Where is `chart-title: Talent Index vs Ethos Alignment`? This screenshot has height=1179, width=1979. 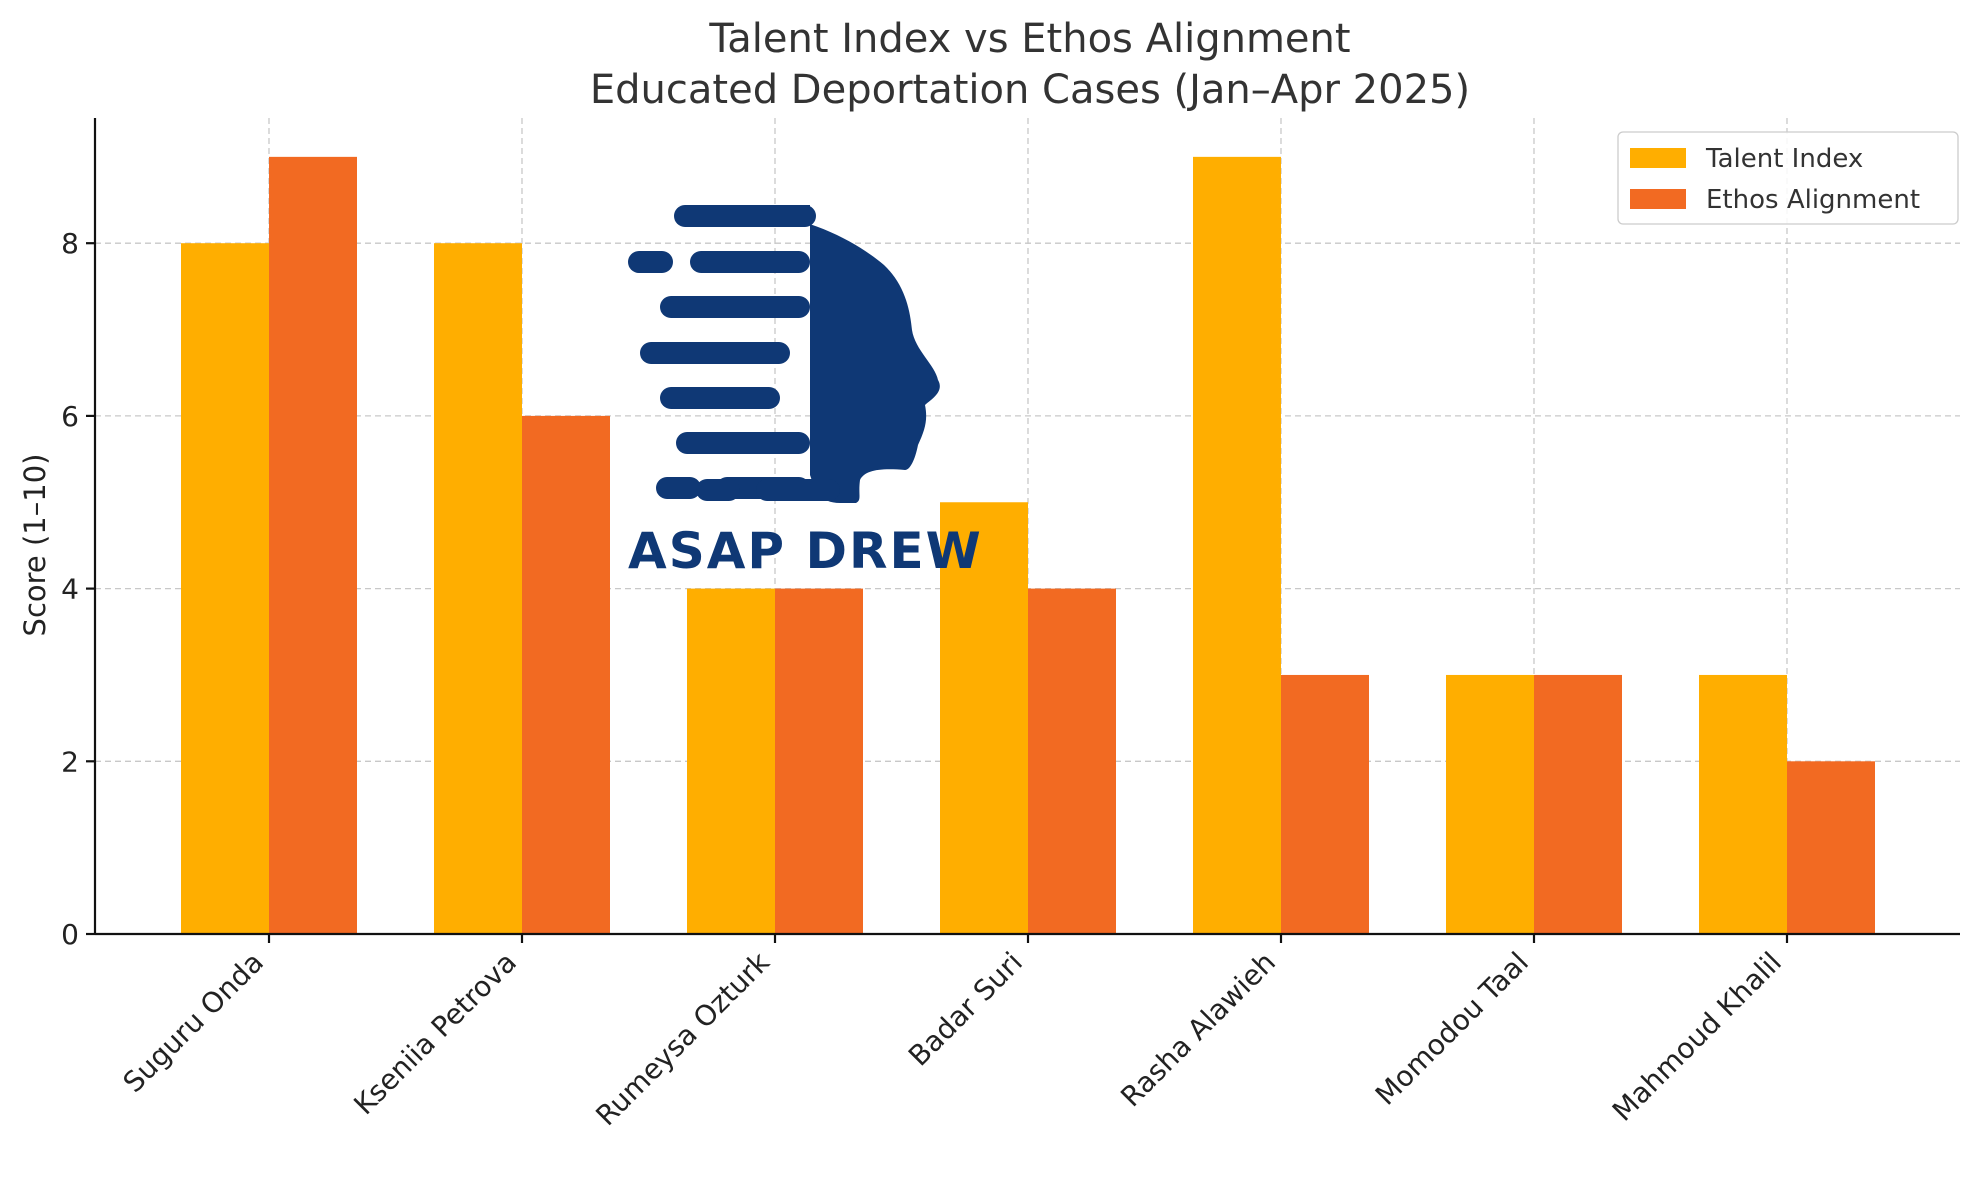
chart-title: Talent Index vs Ethos Alignment is located at coordinates (1029, 39).